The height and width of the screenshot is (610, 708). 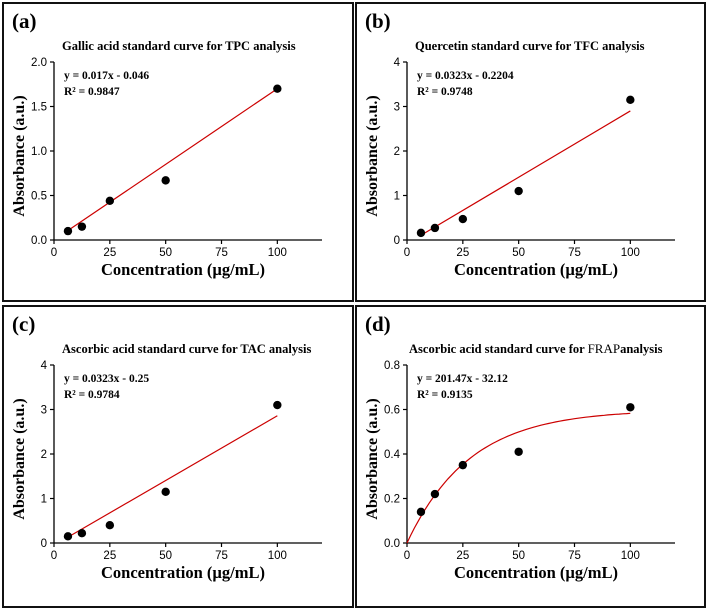 What do you see at coordinates (392, 366) in the screenshot?
I see `y-tick-label: 0.8` at bounding box center [392, 366].